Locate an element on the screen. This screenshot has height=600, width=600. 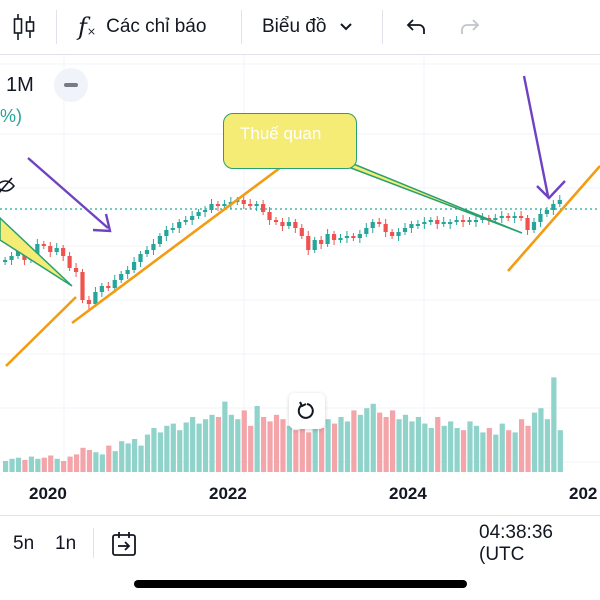
toolbar-divider is located at coordinates (56, 27).